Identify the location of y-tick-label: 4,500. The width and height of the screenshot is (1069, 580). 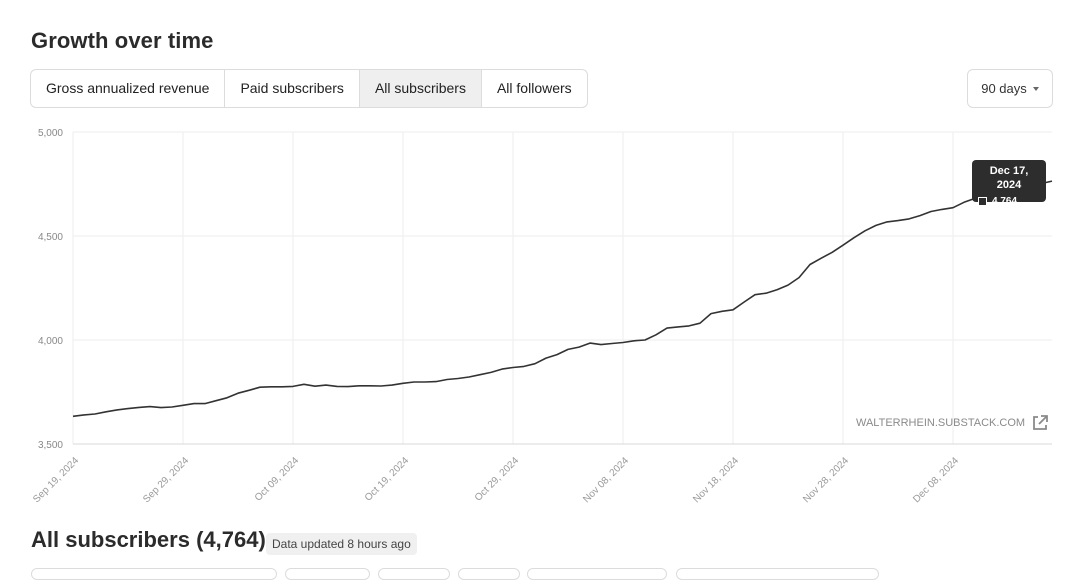
(50, 237).